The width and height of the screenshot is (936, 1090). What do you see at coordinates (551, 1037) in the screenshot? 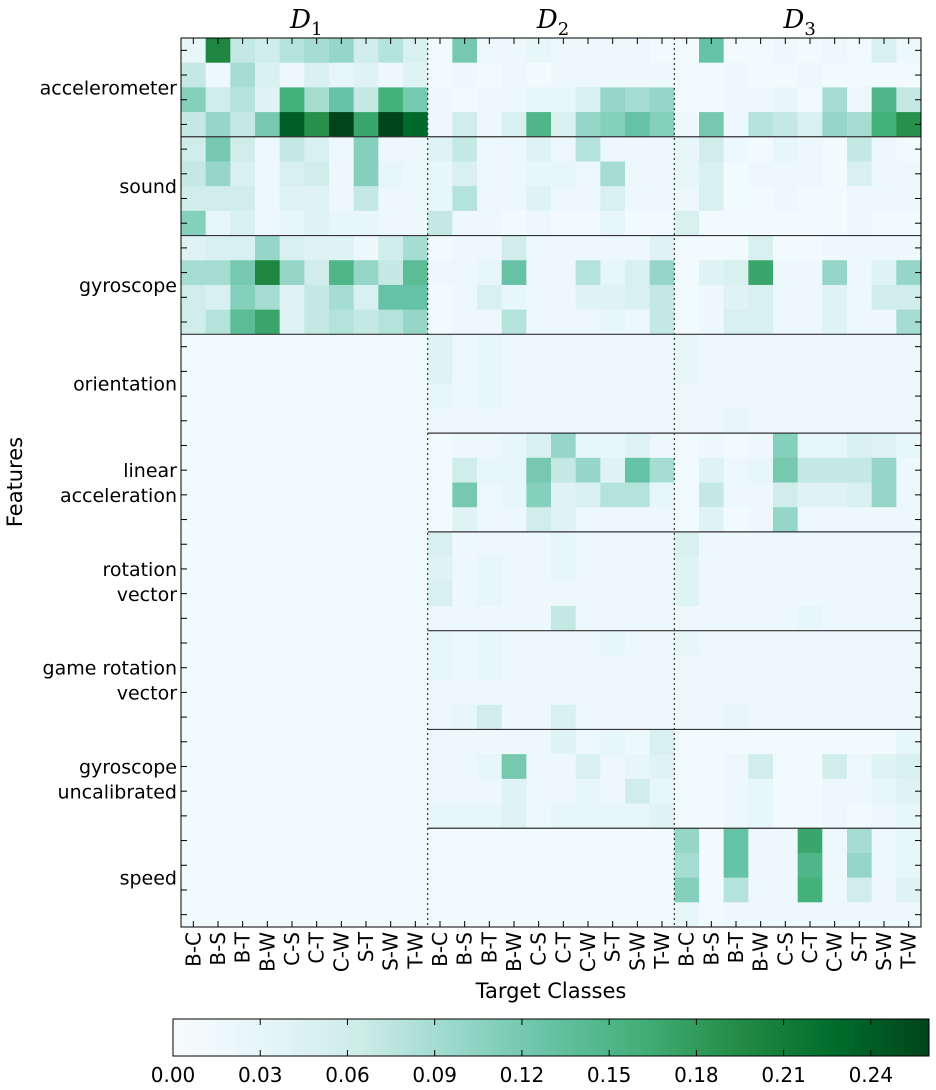
I see `colorbar-gradient` at bounding box center [551, 1037].